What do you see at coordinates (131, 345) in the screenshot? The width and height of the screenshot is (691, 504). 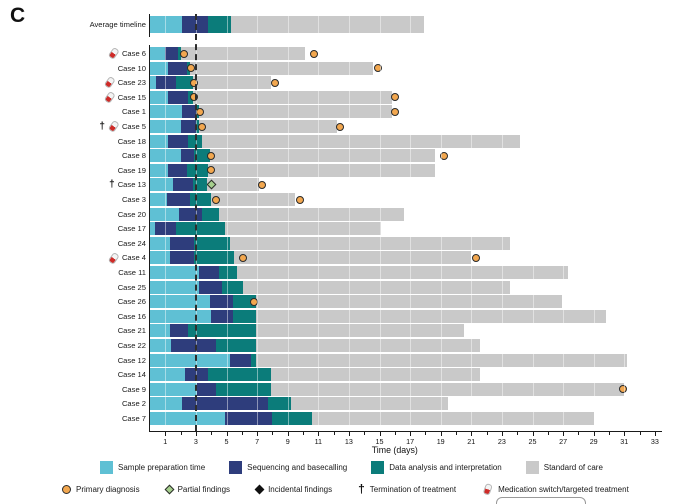 I see `case-label: Case 22` at bounding box center [131, 345].